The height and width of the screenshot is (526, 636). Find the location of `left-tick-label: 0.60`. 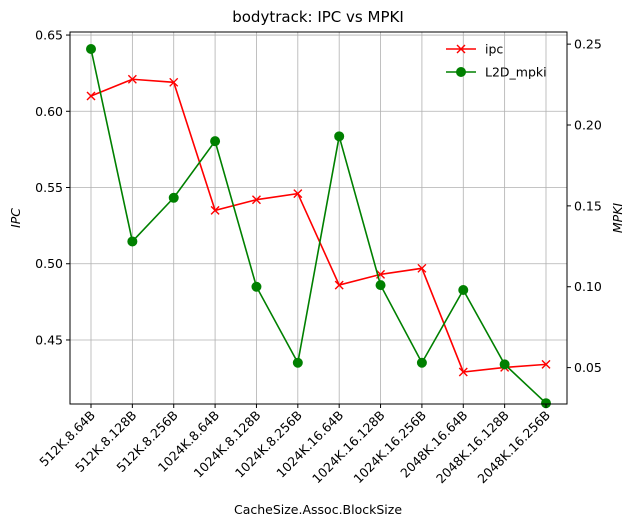

left-tick-label: 0.60 is located at coordinates (49, 111).